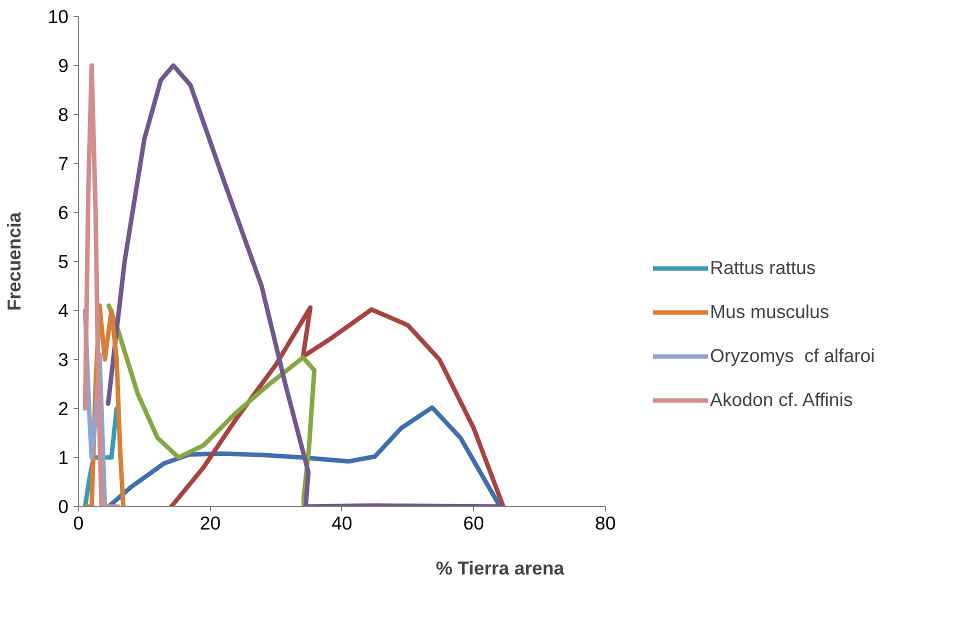 The image size is (970, 619). I want to click on y-tick-label: 9, so click(63, 65).